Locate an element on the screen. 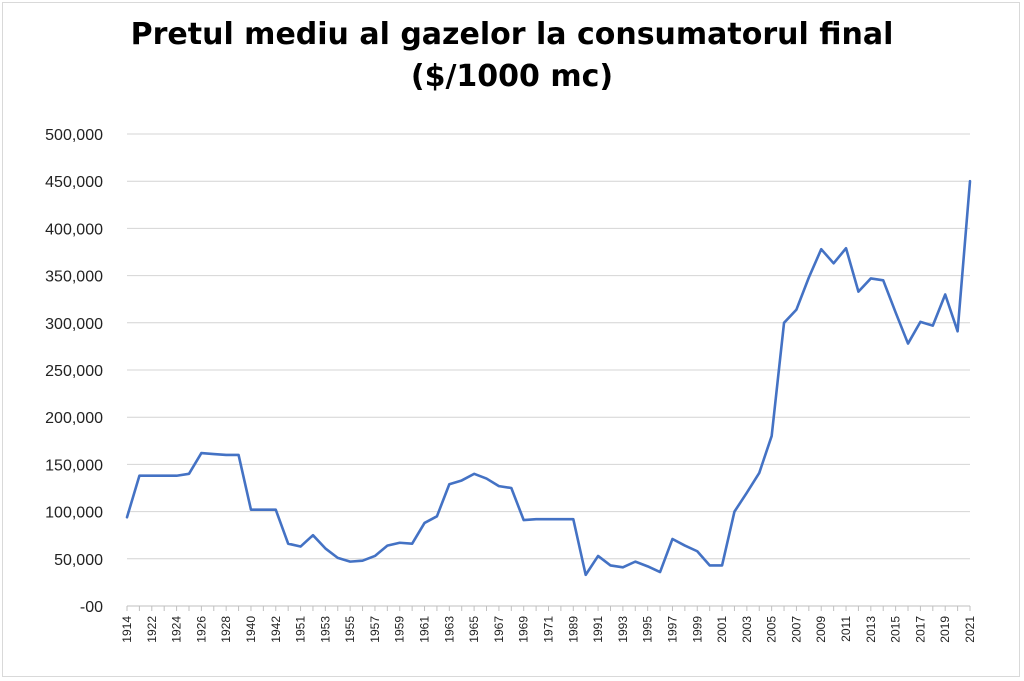 The height and width of the screenshot is (681, 1024). x-tick-label: 1963 is located at coordinates (449, 629).